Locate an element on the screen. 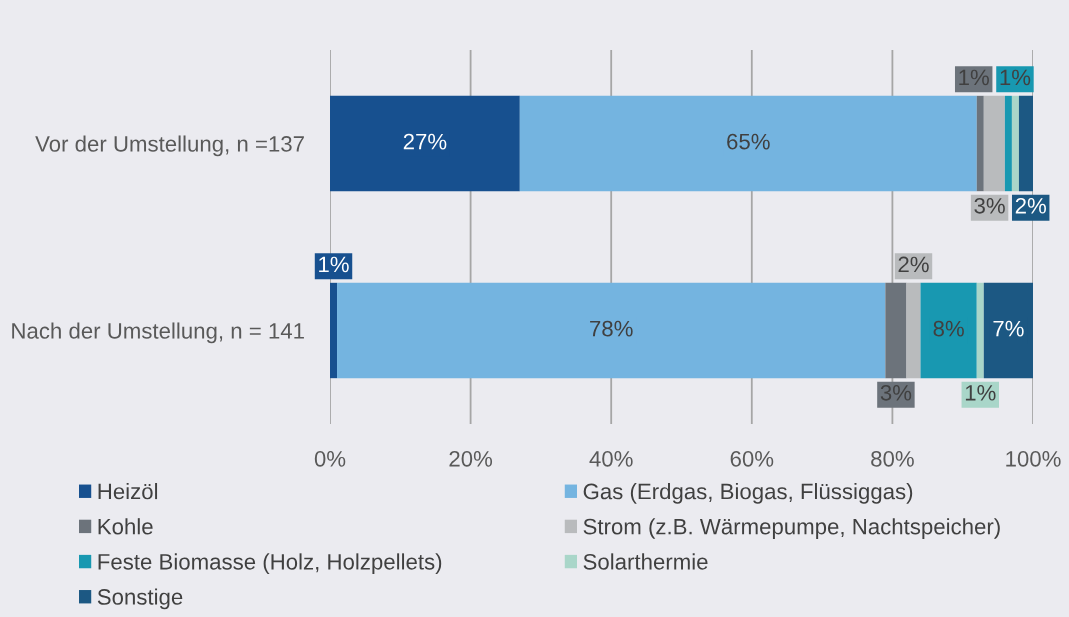  legend-label: Strom (z.B. Wärmepumpe, Nachtspeicher) is located at coordinates (791, 528).